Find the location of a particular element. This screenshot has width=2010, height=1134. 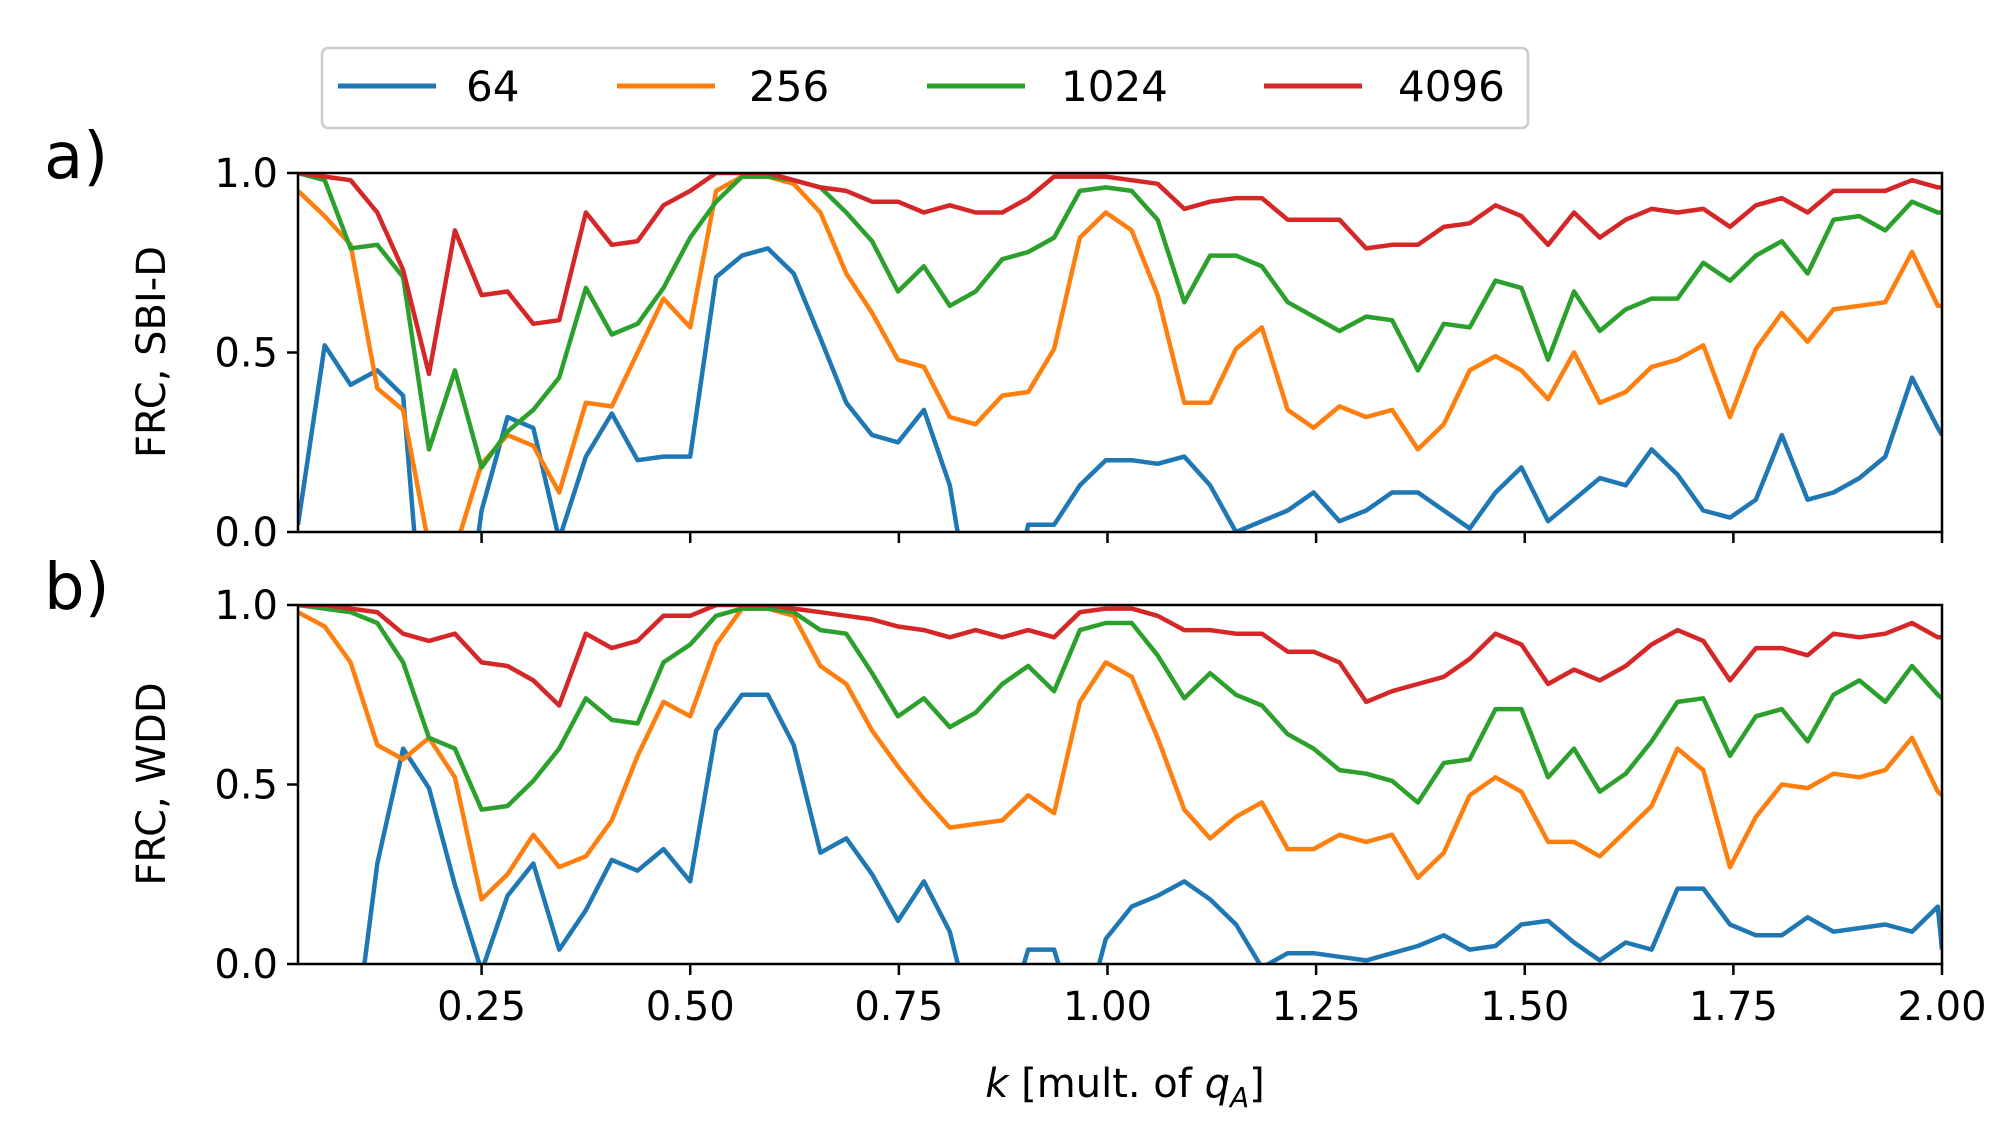

xlabel-close: ] is located at coordinates (1257, 1084).